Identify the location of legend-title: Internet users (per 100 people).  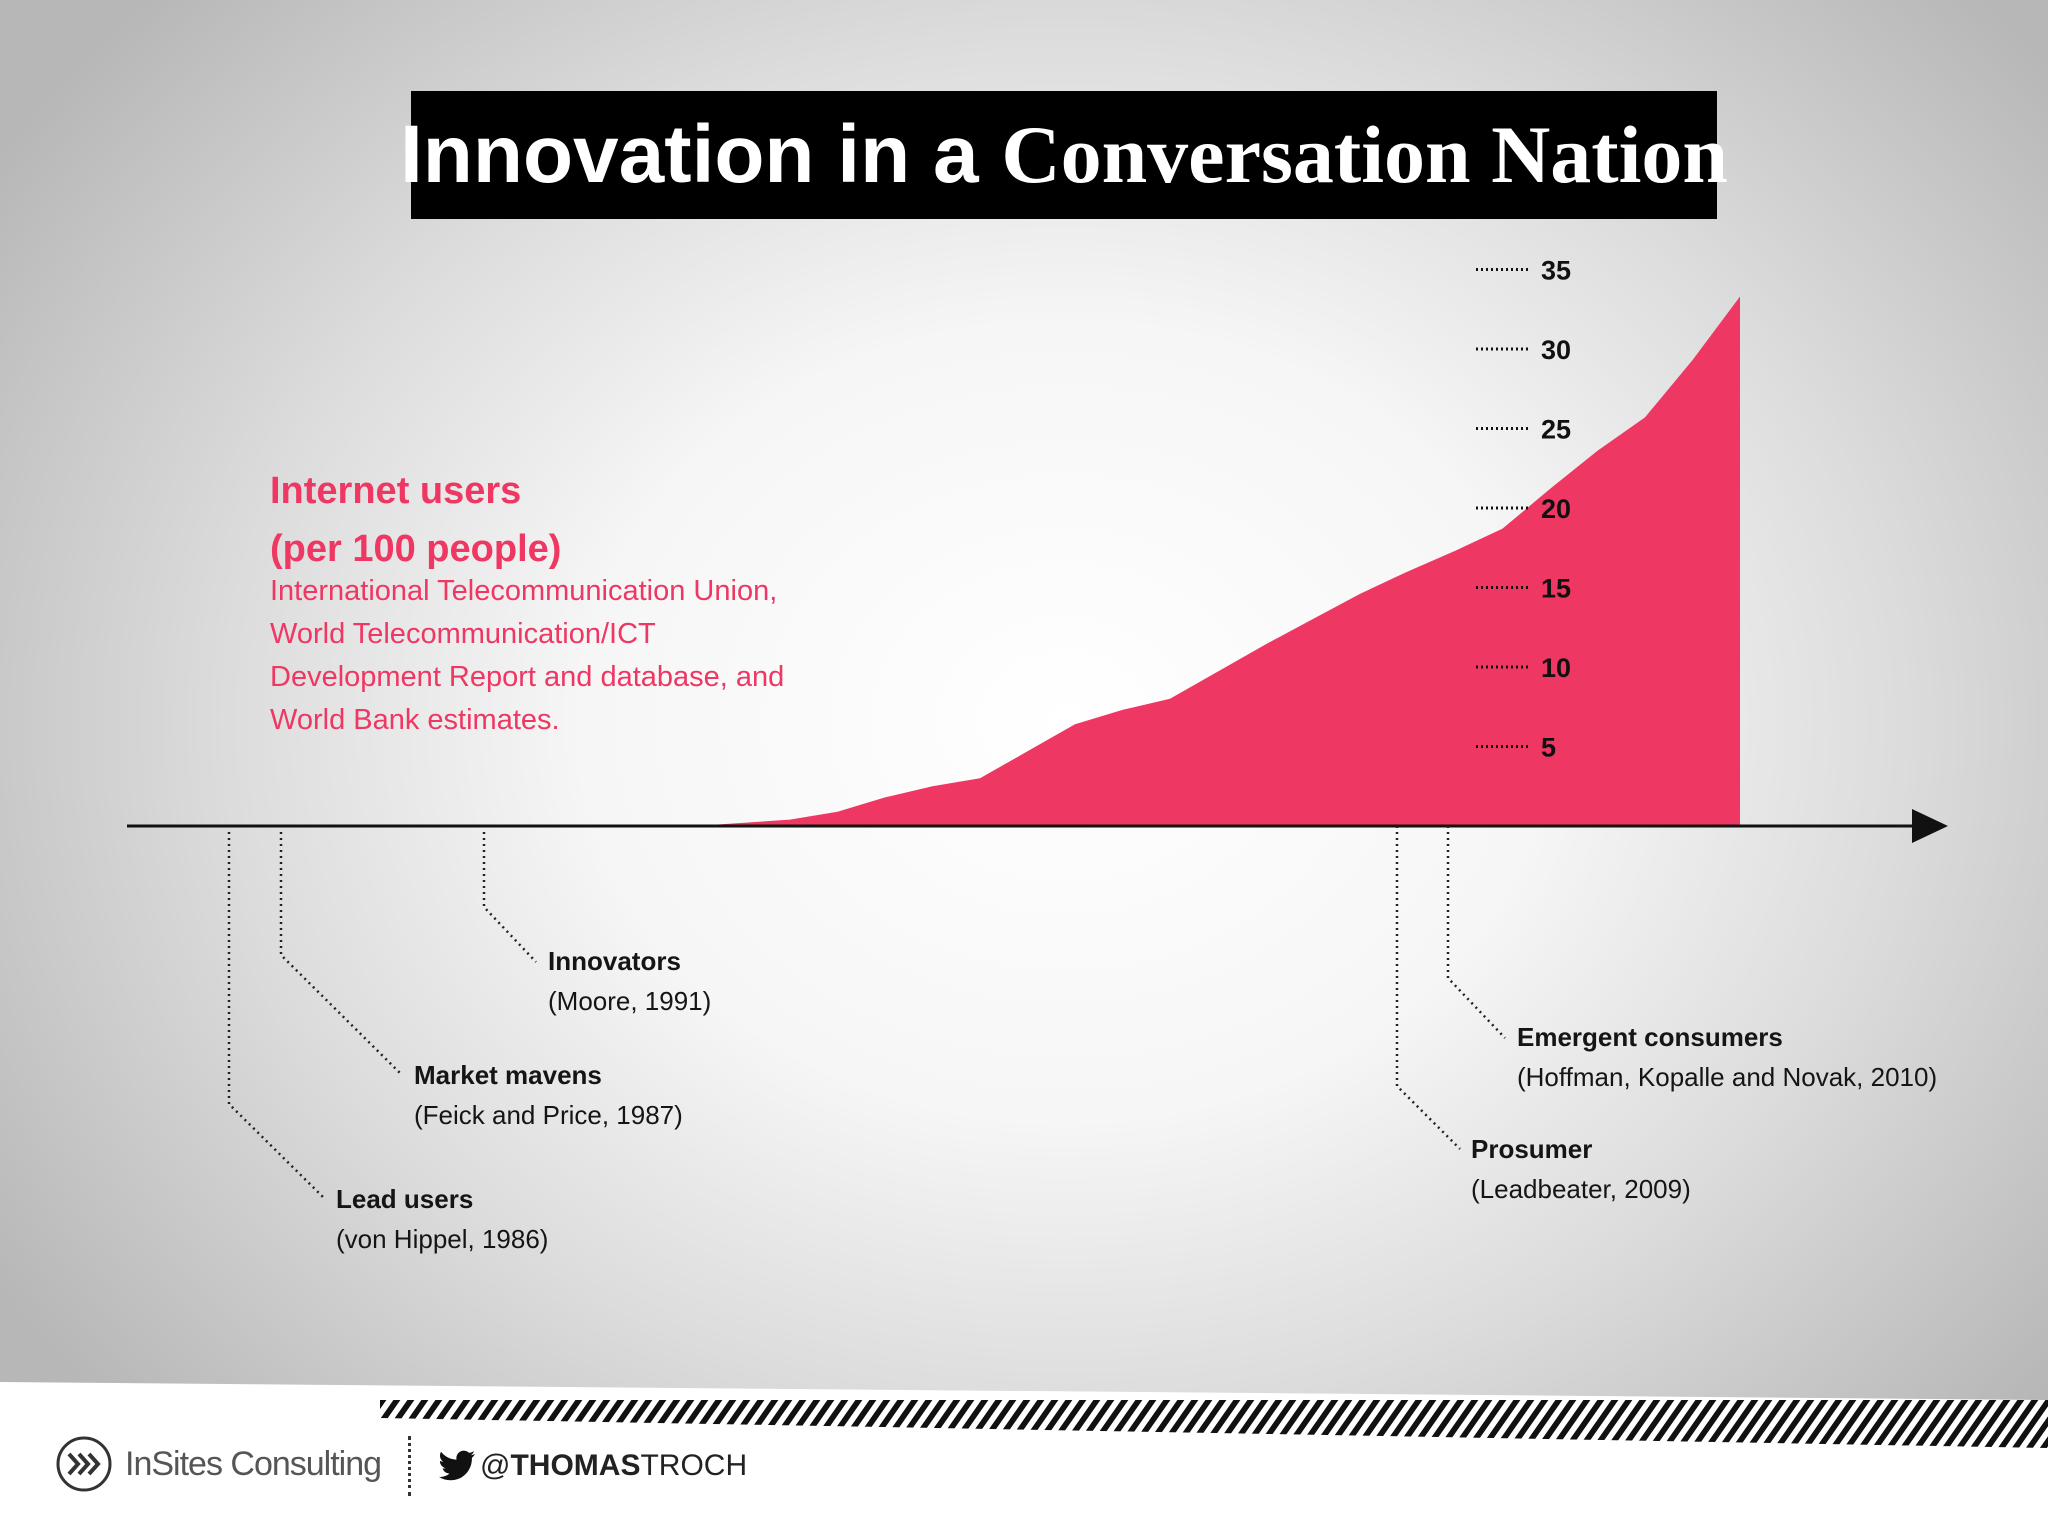
(415, 520).